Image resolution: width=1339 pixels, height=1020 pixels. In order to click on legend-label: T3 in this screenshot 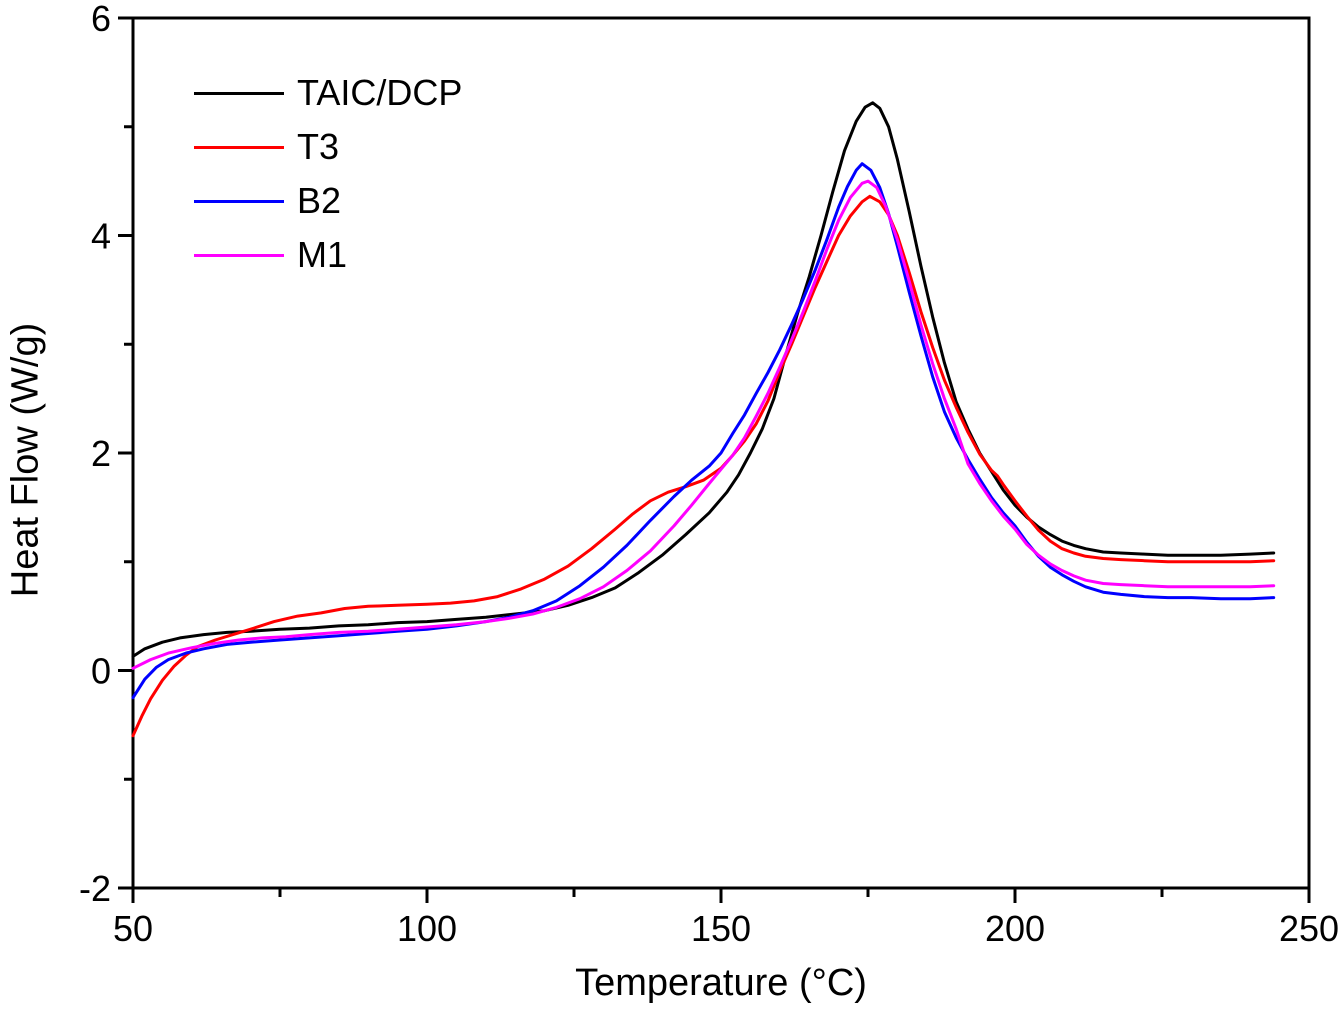, I will do `click(318, 146)`.